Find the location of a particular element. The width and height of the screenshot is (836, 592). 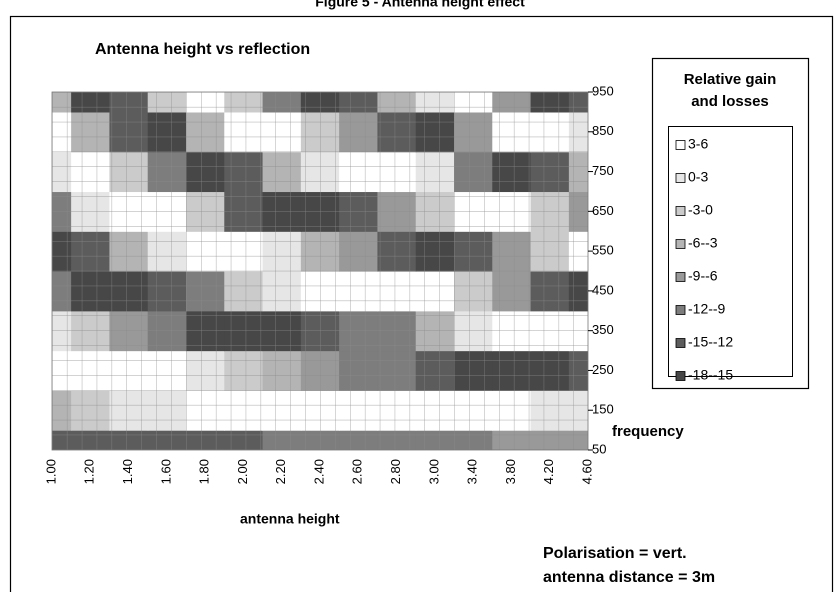

legend-box is located at coordinates (730, 223).